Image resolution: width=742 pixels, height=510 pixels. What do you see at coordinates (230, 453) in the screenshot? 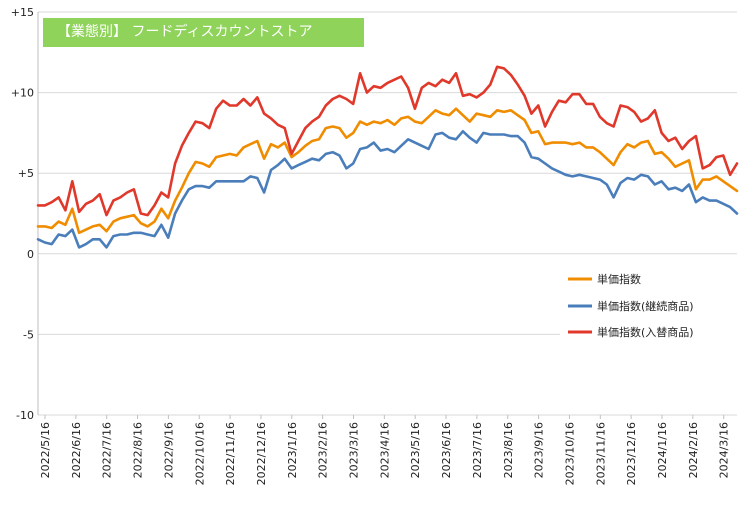
I see `x-tick-label: 2022/11/16` at bounding box center [230, 453].